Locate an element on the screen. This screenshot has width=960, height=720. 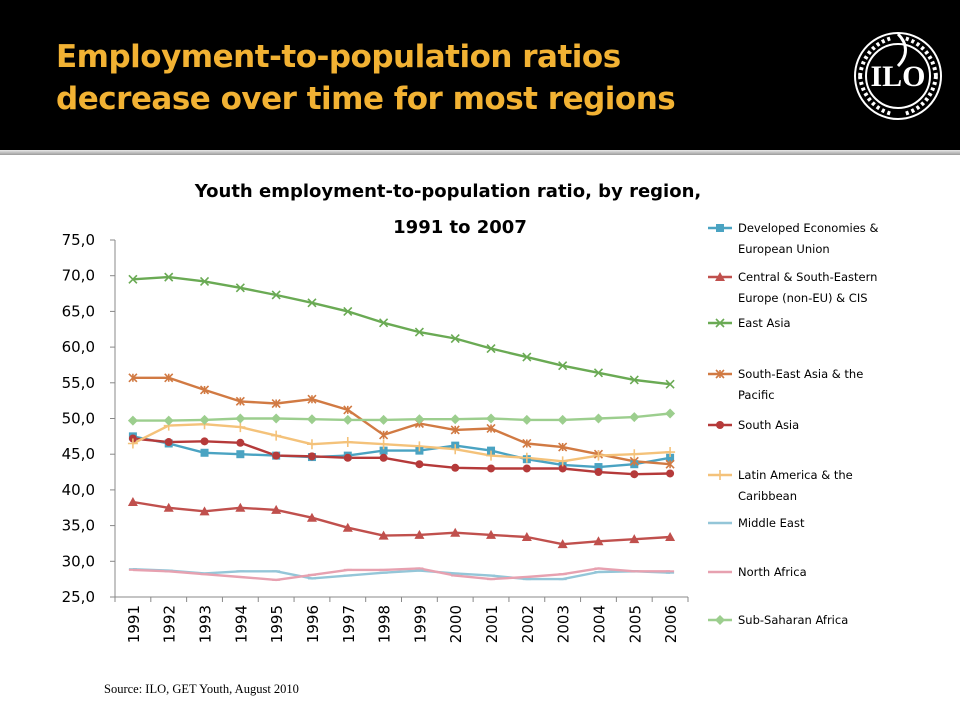
x-tick-label: 1998 is located at coordinates (385, 624).